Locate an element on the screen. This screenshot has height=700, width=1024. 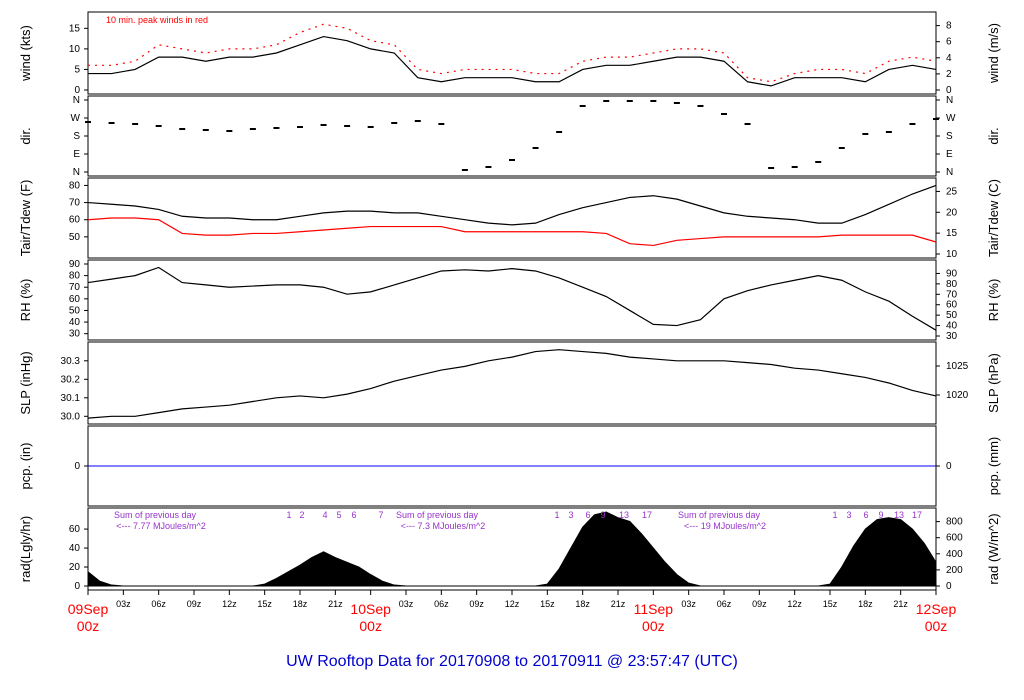
rh-ylabel-left: RH (%) is located at coordinates (25, 300).